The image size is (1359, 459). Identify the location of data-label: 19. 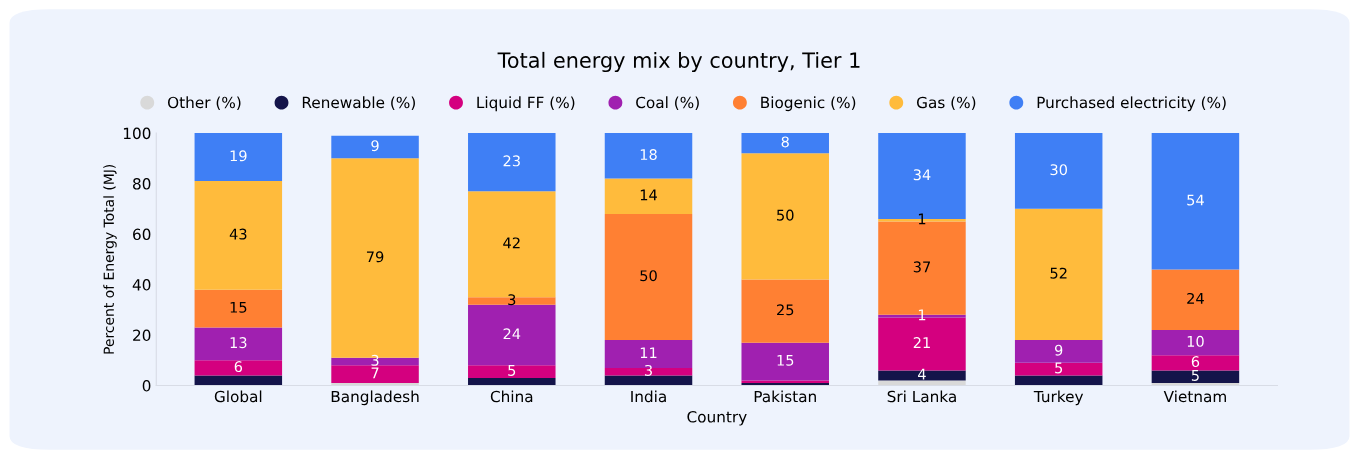
(238, 156).